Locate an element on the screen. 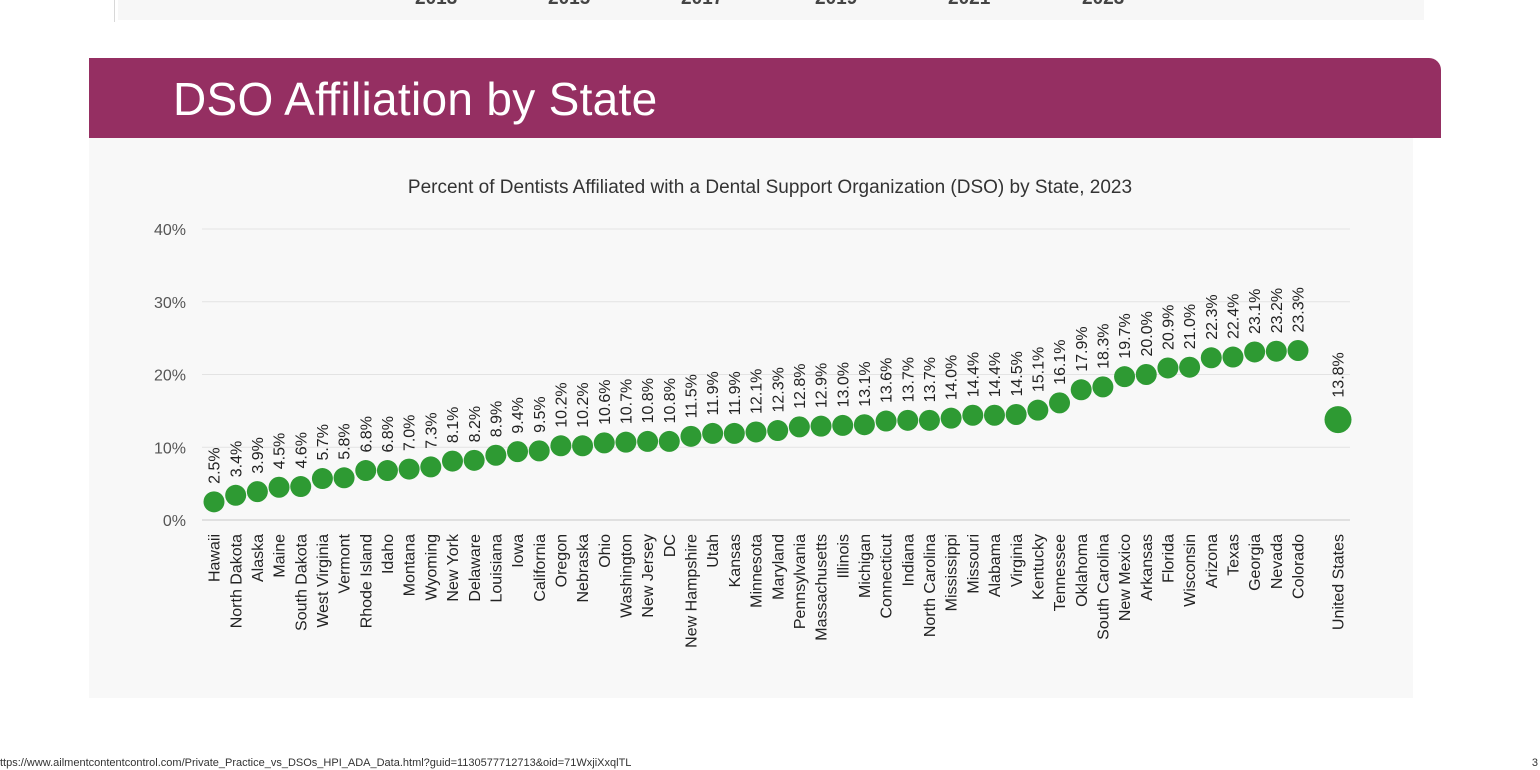 Image resolution: width=1540 pixels, height=770 pixels. category-label: Maine is located at coordinates (280, 556).